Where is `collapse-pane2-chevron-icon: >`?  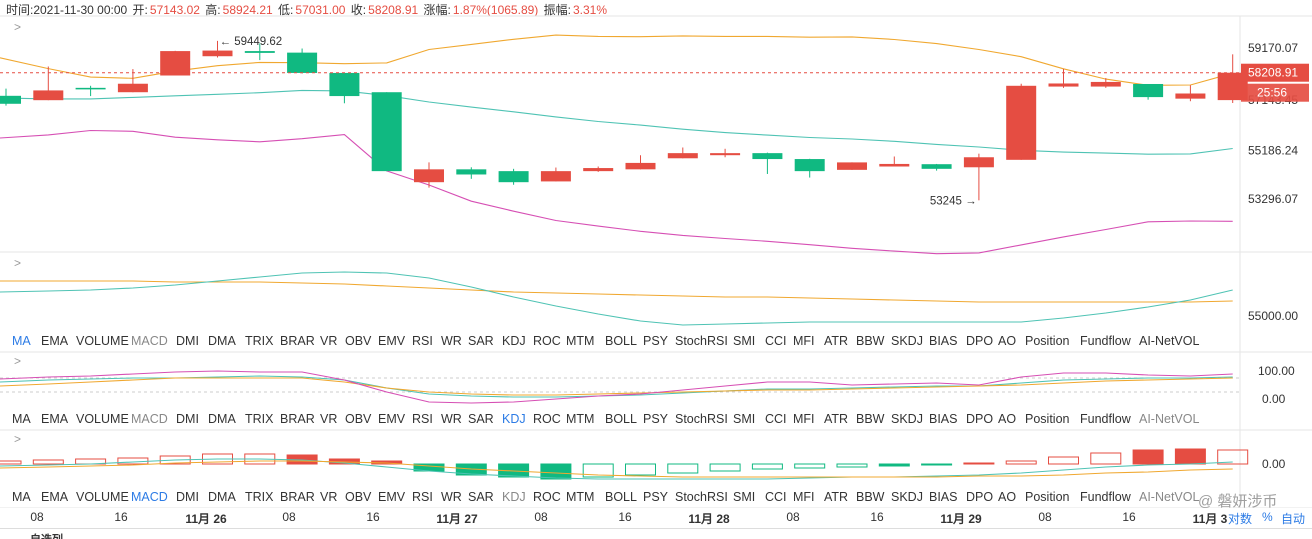
collapse-pane2-chevron-icon: > is located at coordinates (18, 361).